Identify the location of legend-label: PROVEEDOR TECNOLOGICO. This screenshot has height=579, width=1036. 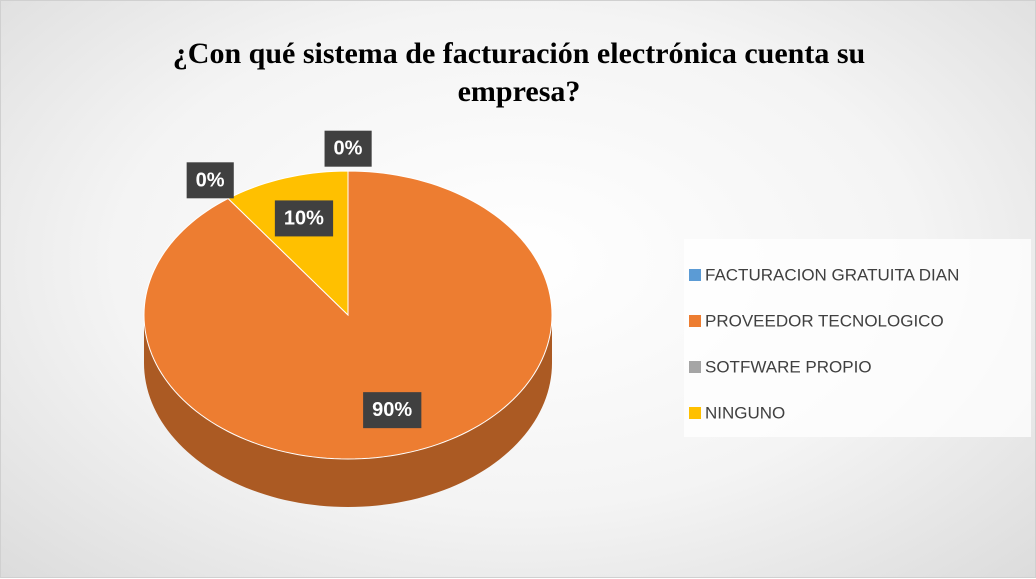
(824, 320).